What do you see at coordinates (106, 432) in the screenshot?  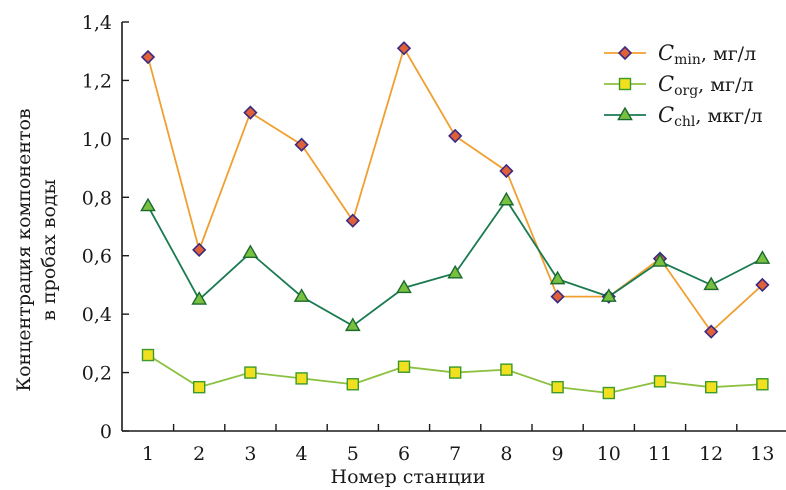 I see `y-tick-label: 0` at bounding box center [106, 432].